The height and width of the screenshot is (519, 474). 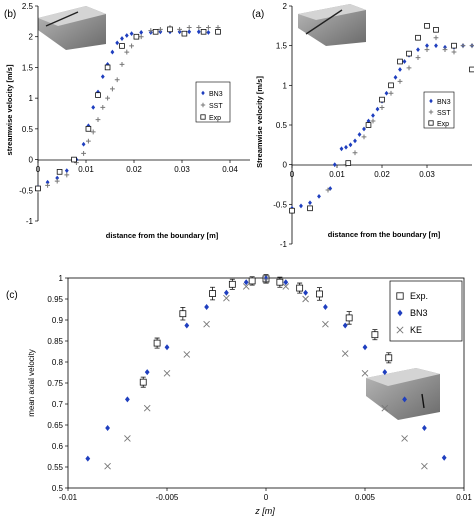 What do you see at coordinates (55, 467) in the screenshot?
I see `chart-c-ytick-label: 0.55` at bounding box center [55, 467].